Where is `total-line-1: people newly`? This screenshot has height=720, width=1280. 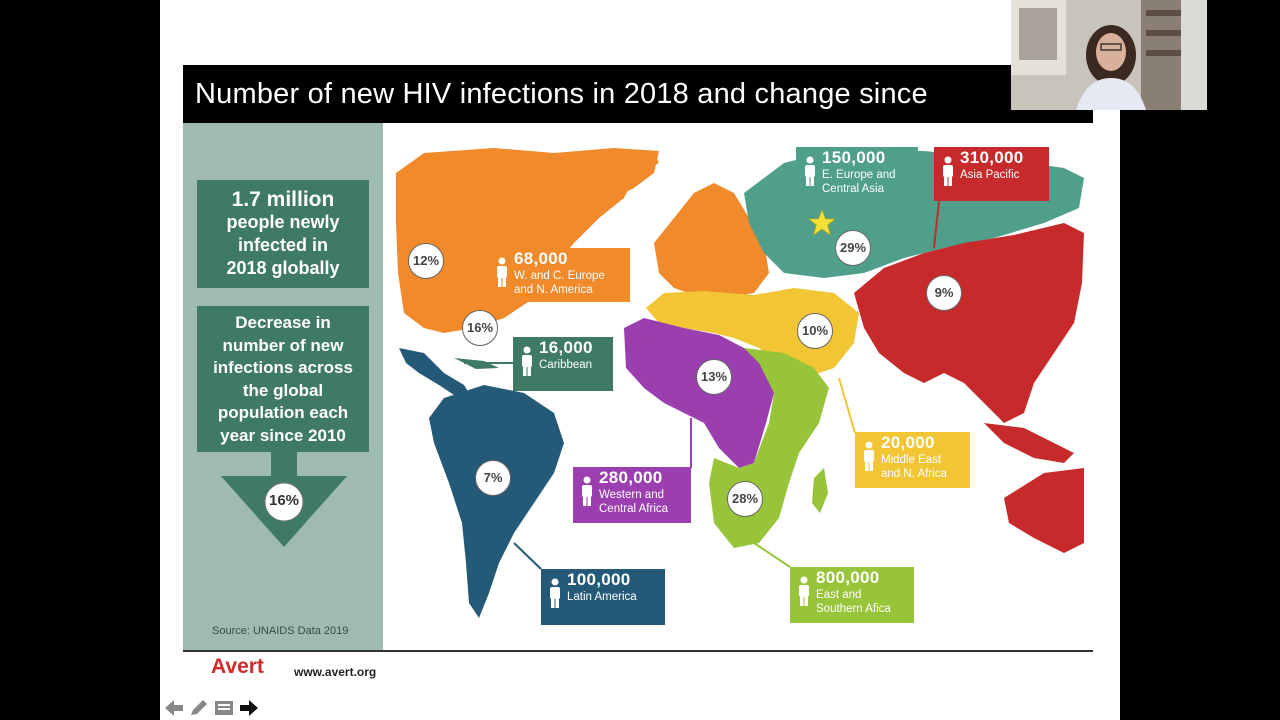
total-line-1: people newly is located at coordinates (283, 222).